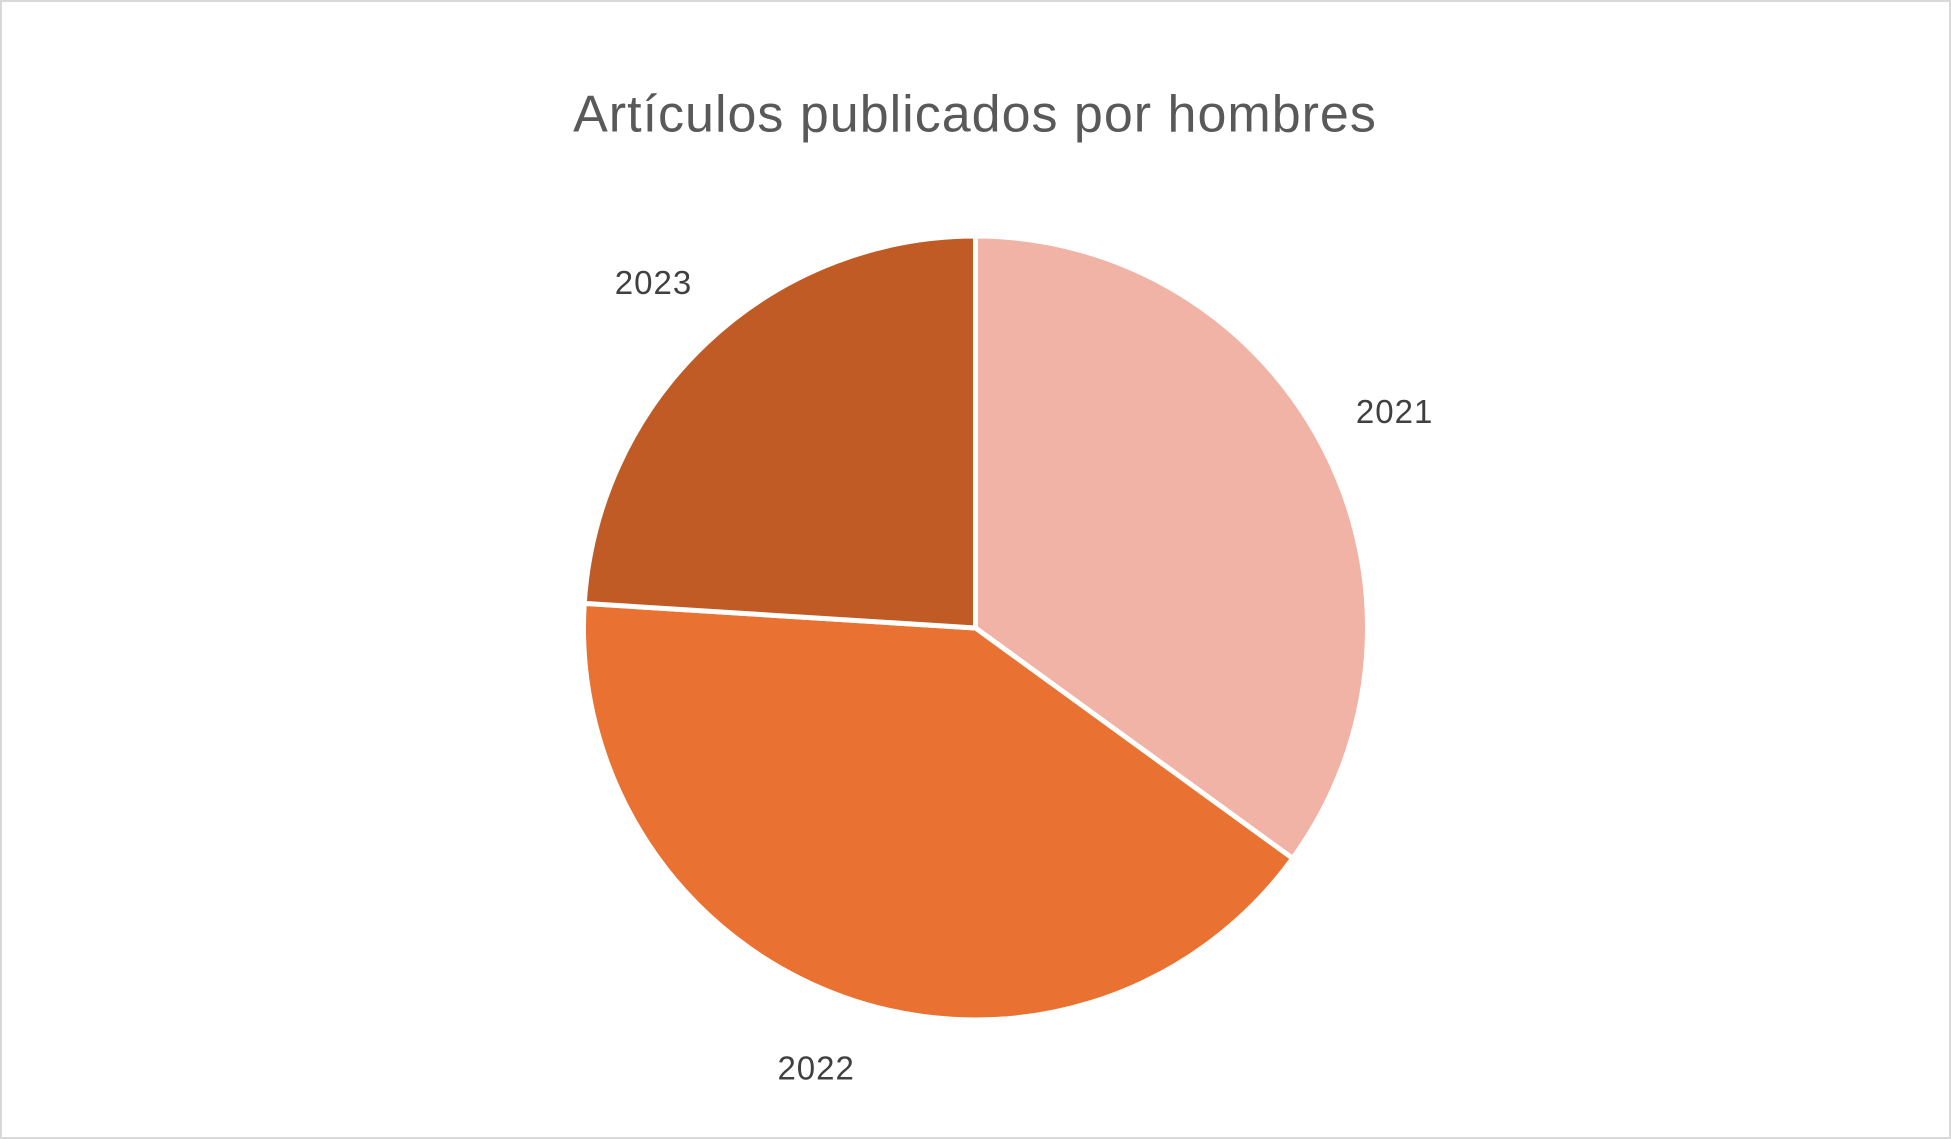 The image size is (1951, 1139). What do you see at coordinates (653, 282) in the screenshot?
I see `slice-label: 2023` at bounding box center [653, 282].